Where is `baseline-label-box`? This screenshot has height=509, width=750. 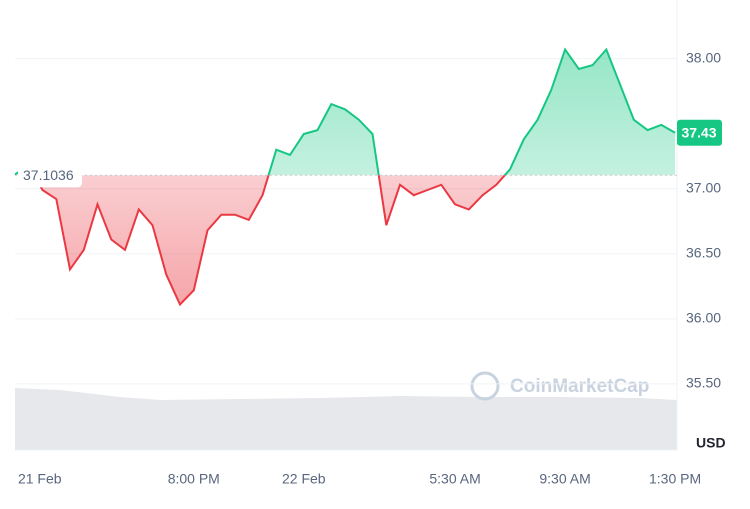 baseline-label-box is located at coordinates (50, 175).